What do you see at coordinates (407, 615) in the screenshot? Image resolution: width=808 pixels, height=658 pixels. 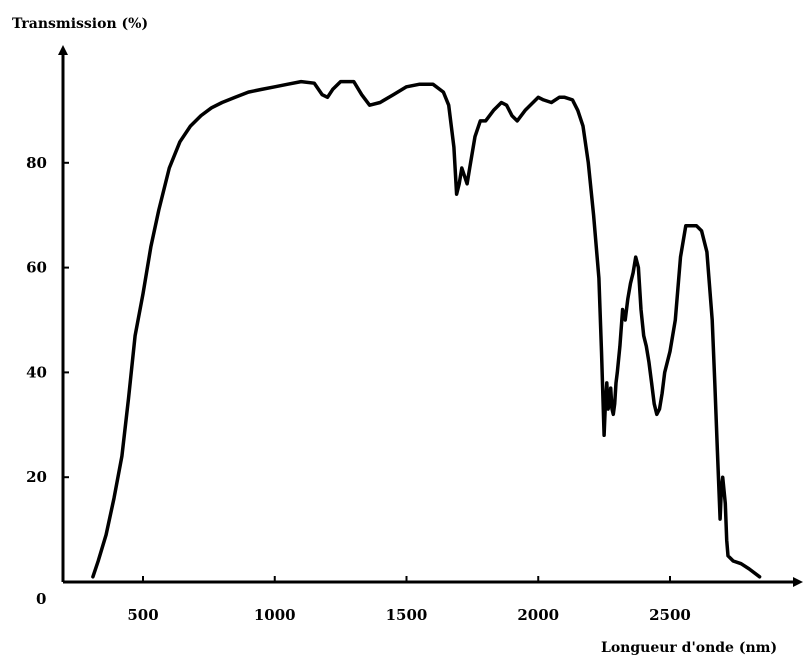 I see `x-tick-label-1500: 1500` at bounding box center [407, 615].